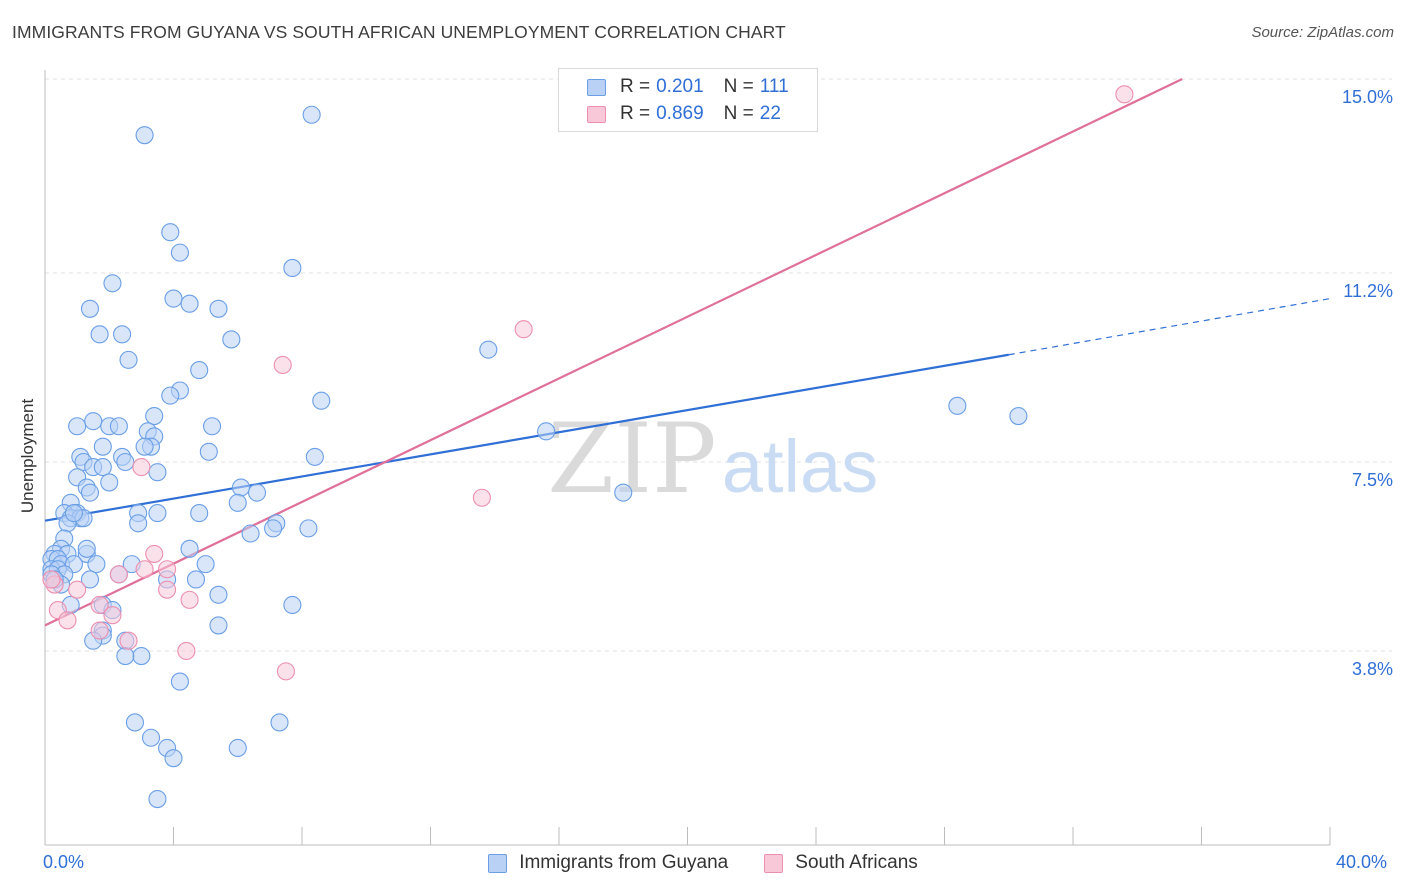 This screenshot has width=1406, height=892. What do you see at coordinates (770, 113) in the screenshot?
I see `legend-n-value: 22` at bounding box center [770, 113].